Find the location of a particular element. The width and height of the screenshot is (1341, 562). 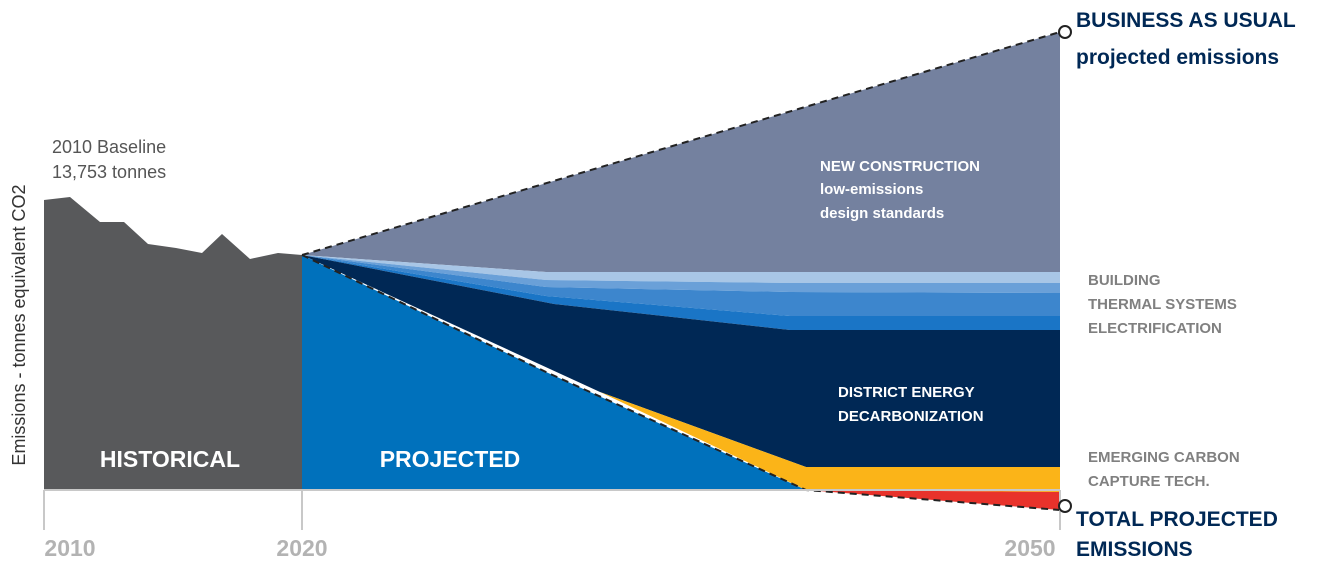

building-thermal-label-3: ELECTRIFICATION is located at coordinates (1155, 328).